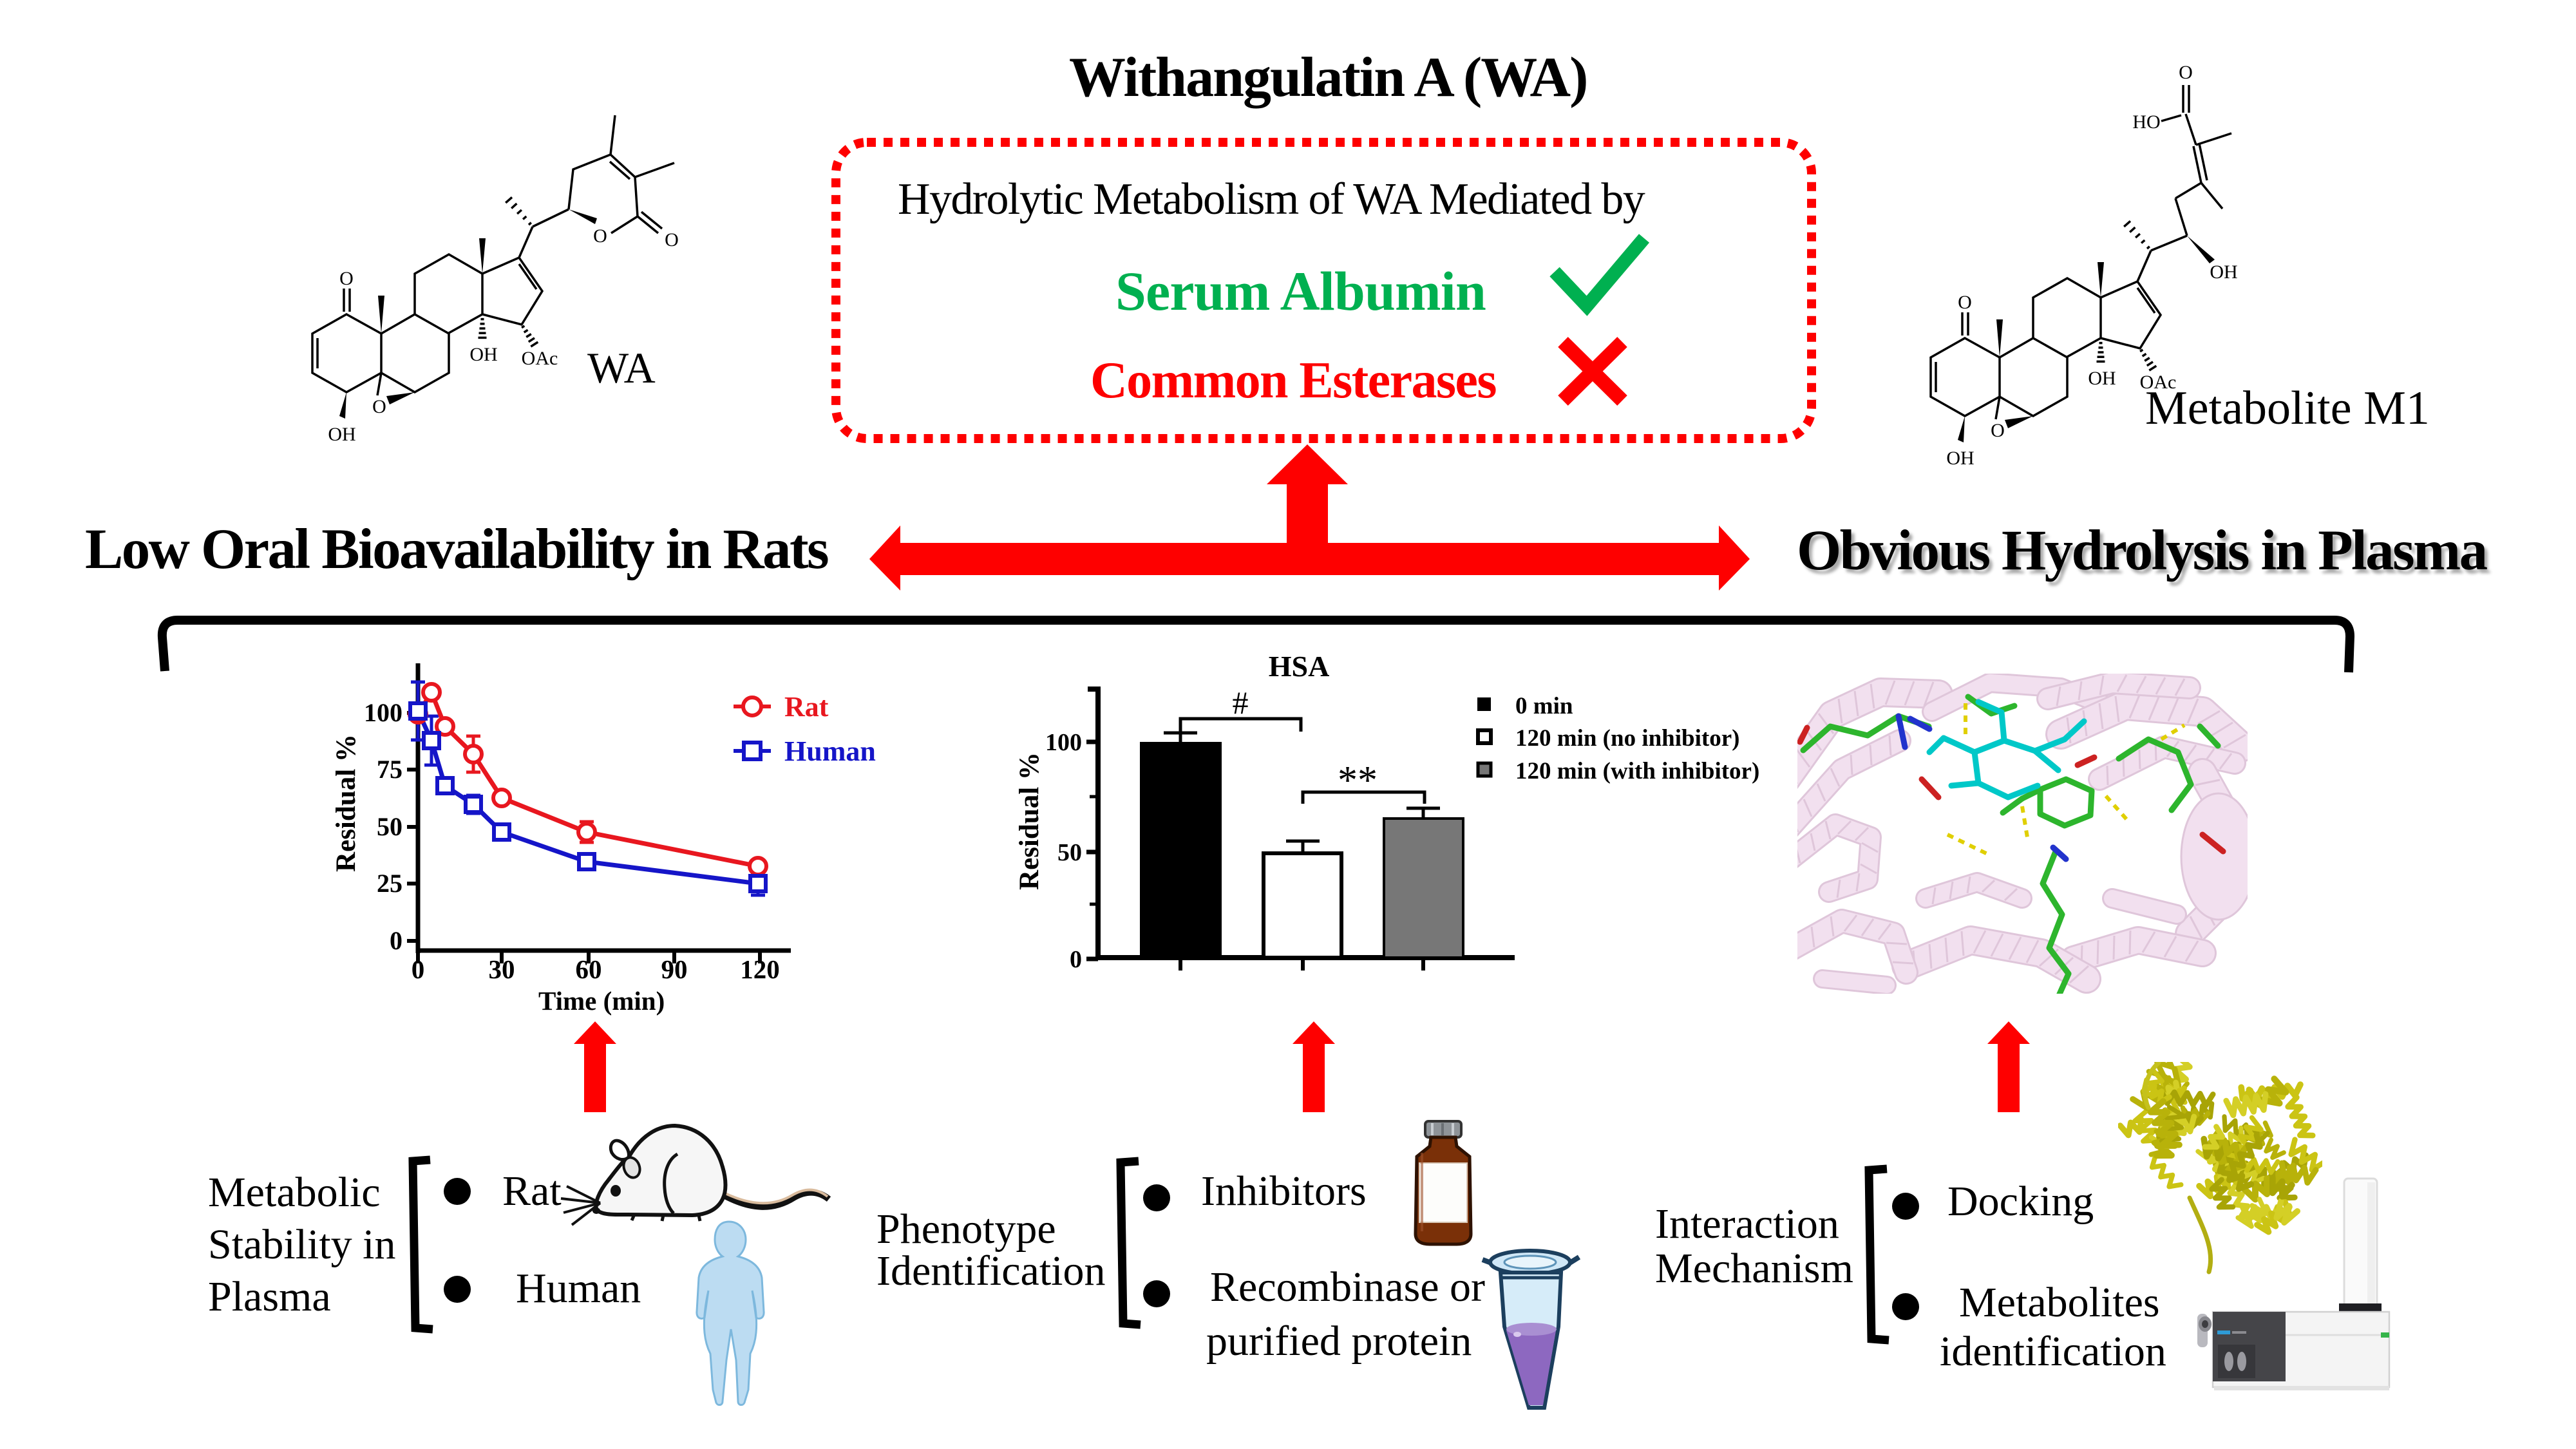 This screenshot has height=1449, width=2576. What do you see at coordinates (589, 969) in the screenshot?
I see `svg-text: 60` at bounding box center [589, 969].